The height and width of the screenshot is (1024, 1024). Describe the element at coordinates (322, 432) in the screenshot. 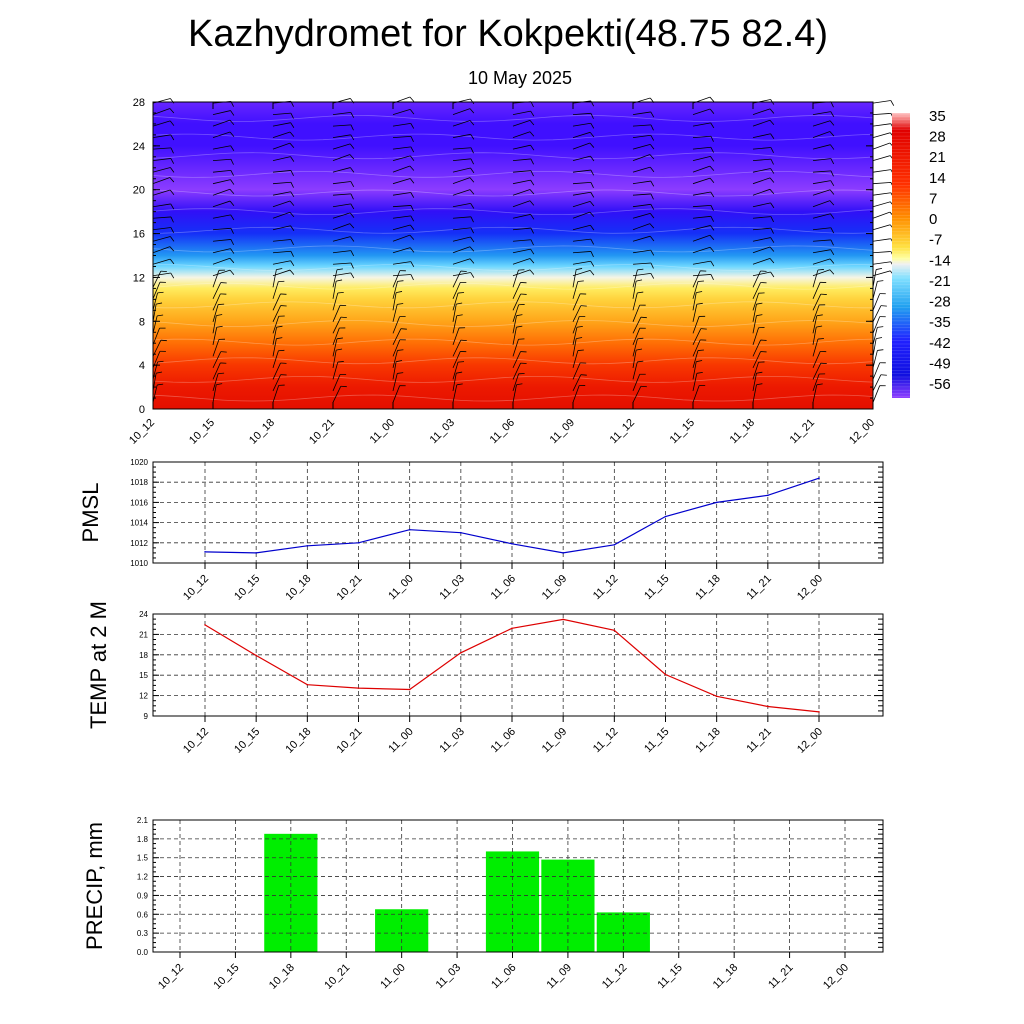

I see `heatmap-x-tick-label: 10_21` at that location.